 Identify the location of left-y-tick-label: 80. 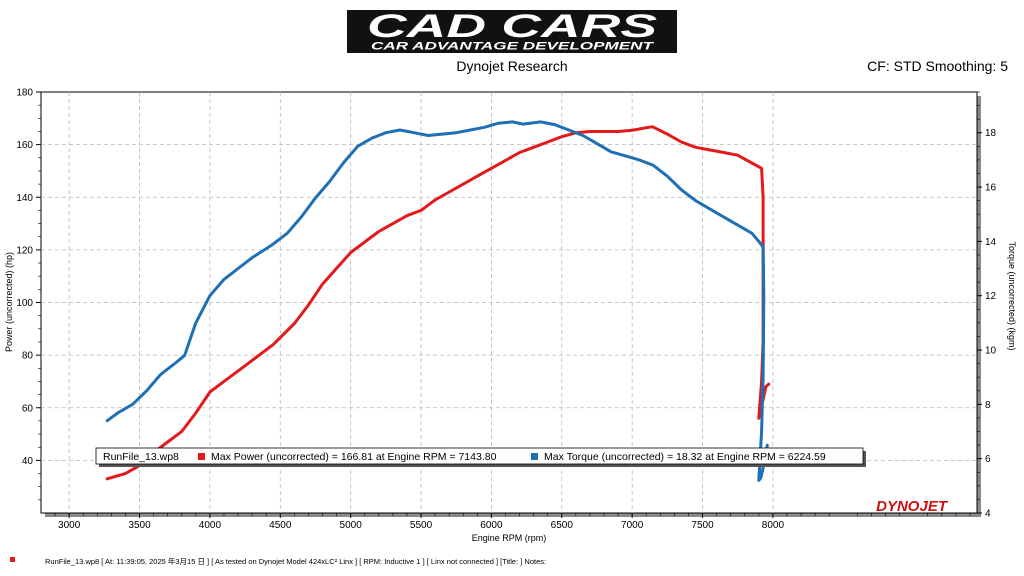
(28, 356).